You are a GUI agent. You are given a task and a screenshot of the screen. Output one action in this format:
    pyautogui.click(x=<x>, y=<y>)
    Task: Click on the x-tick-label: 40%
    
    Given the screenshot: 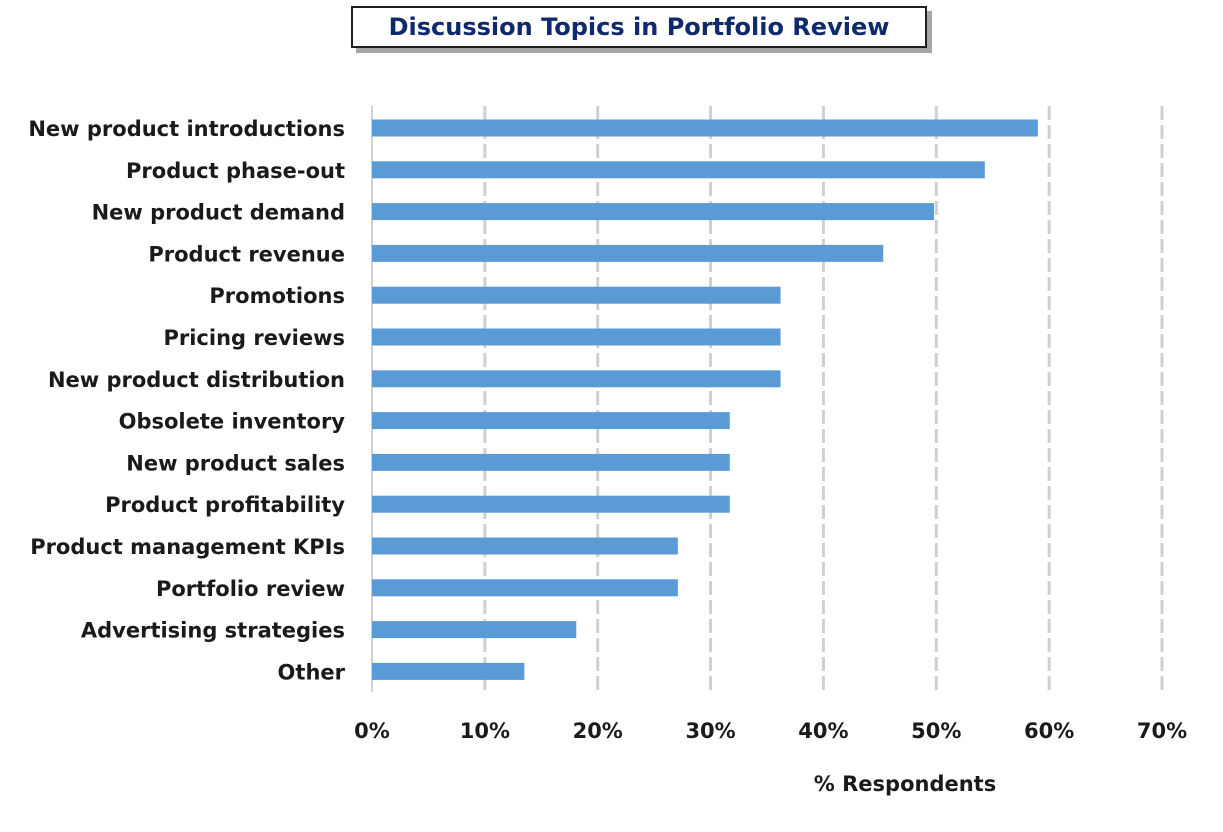 What is the action you would take?
    pyautogui.click(x=823, y=731)
    